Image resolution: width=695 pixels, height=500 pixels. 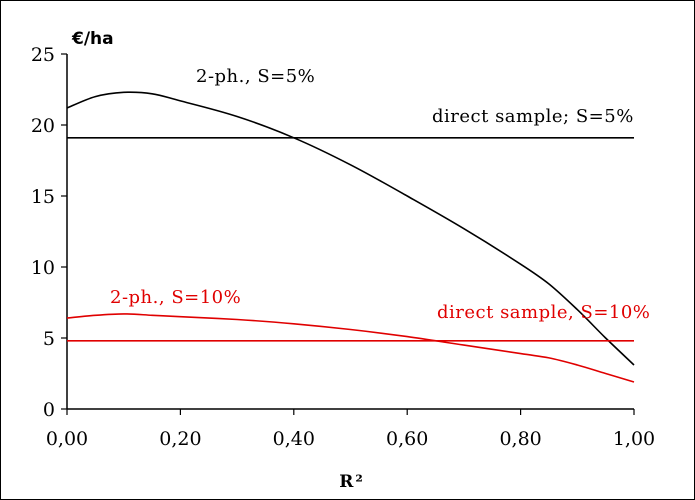 I want to click on x-tick-label: 0,60, so click(x=407, y=439).